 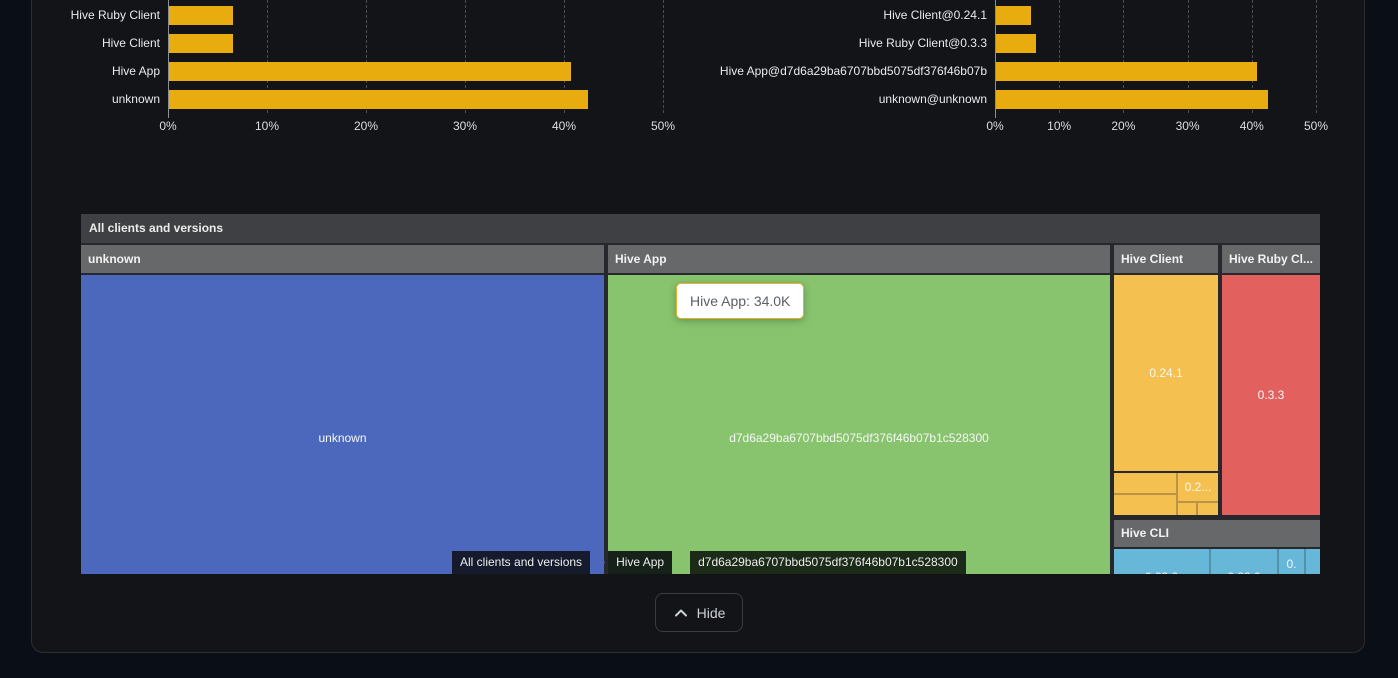 I want to click on treemap-cell-0-24-1: 0.24.1, so click(x=1166, y=373).